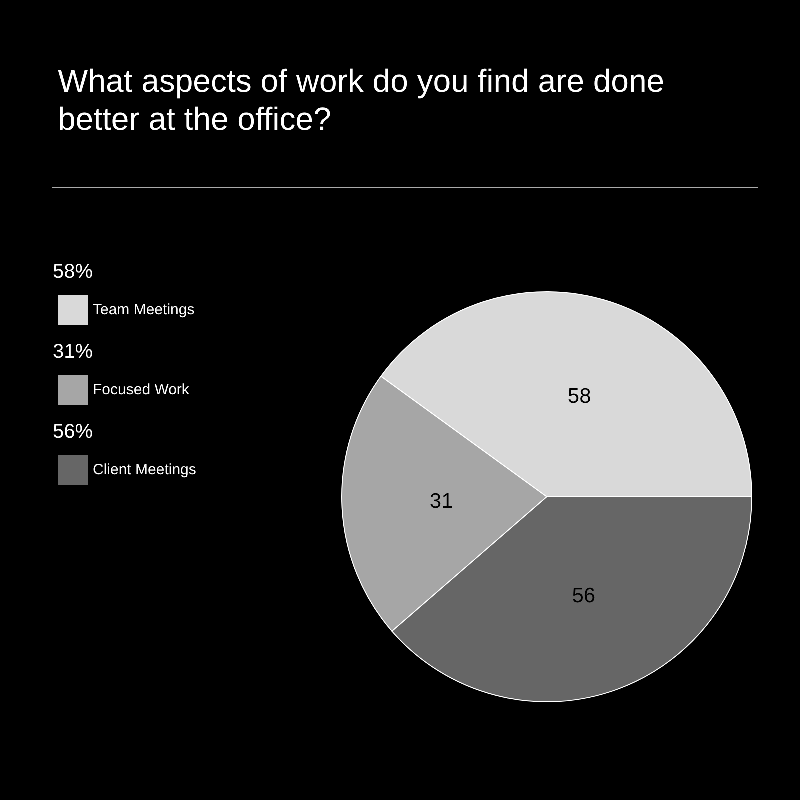  I want to click on data-label: 56, so click(584, 596).